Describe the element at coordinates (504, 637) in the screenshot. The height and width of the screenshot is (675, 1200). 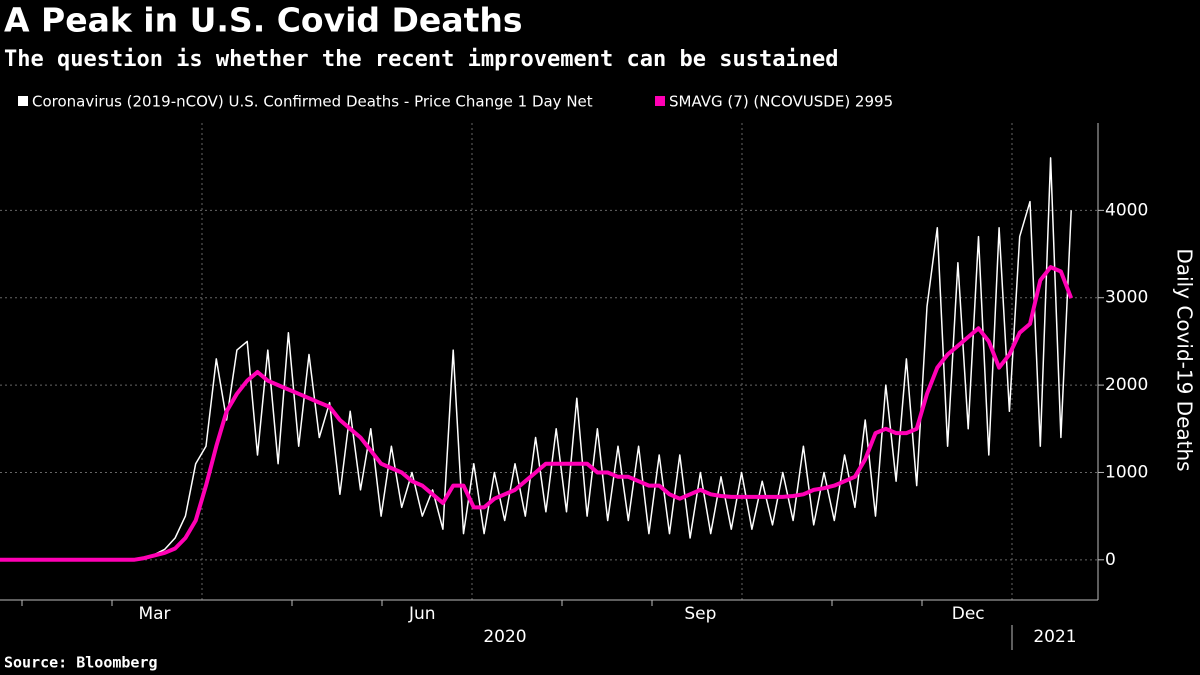
I see `year-label: 2020` at that location.